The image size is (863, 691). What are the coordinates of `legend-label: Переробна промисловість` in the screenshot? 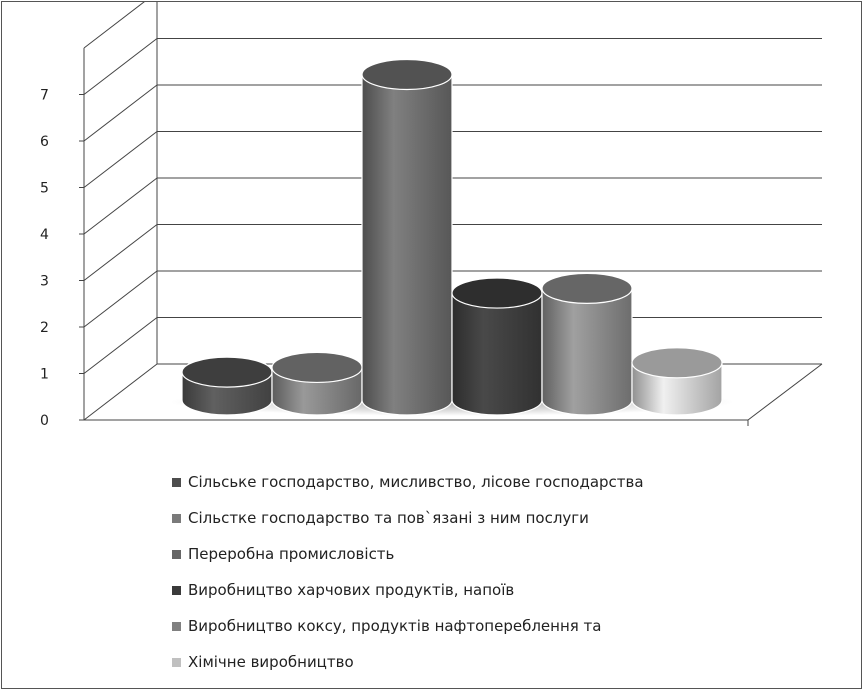 It's located at (291, 554).